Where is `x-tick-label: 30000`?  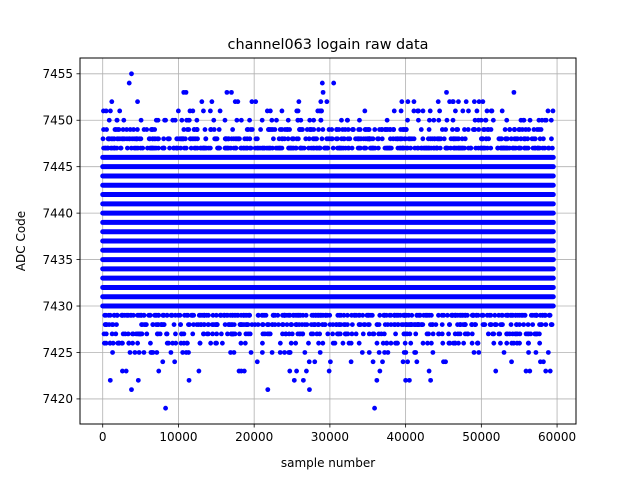 x-tick-label: 30000 is located at coordinates (330, 437).